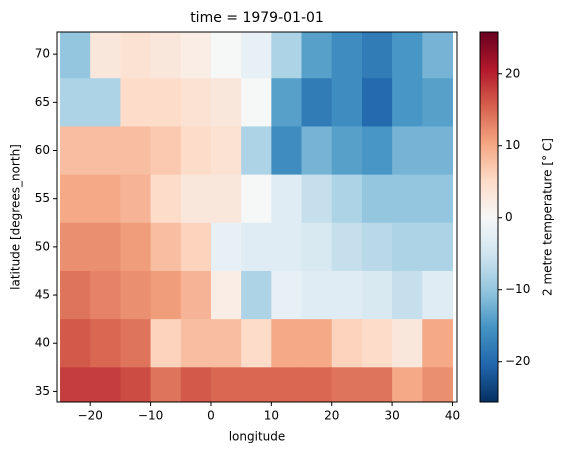  What do you see at coordinates (42, 198) in the screenshot?
I see `y-tick-label: 55` at bounding box center [42, 198].